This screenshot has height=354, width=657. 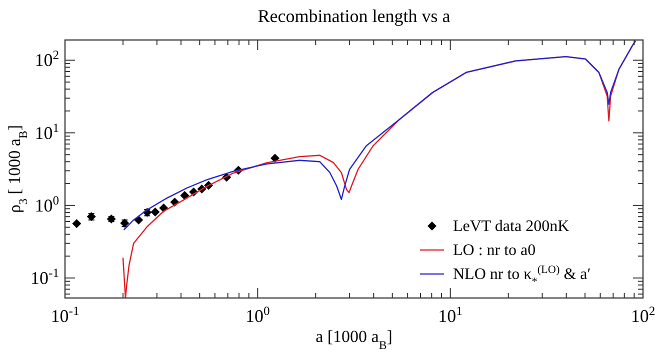 What do you see at coordinates (46, 131) in the screenshot?
I see `y-tick-label: 10$^{1}$` at bounding box center [46, 131].